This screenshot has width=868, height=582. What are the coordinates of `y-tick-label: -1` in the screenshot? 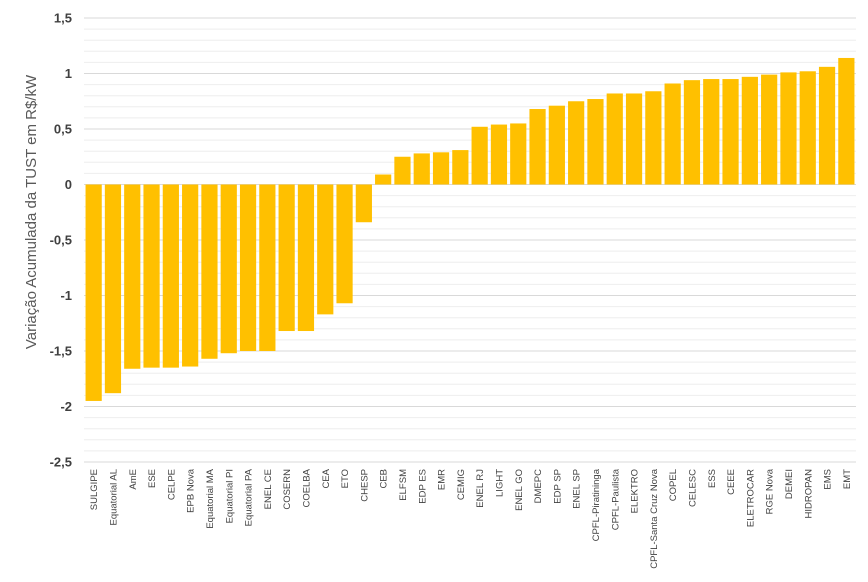 It's located at (66, 295).